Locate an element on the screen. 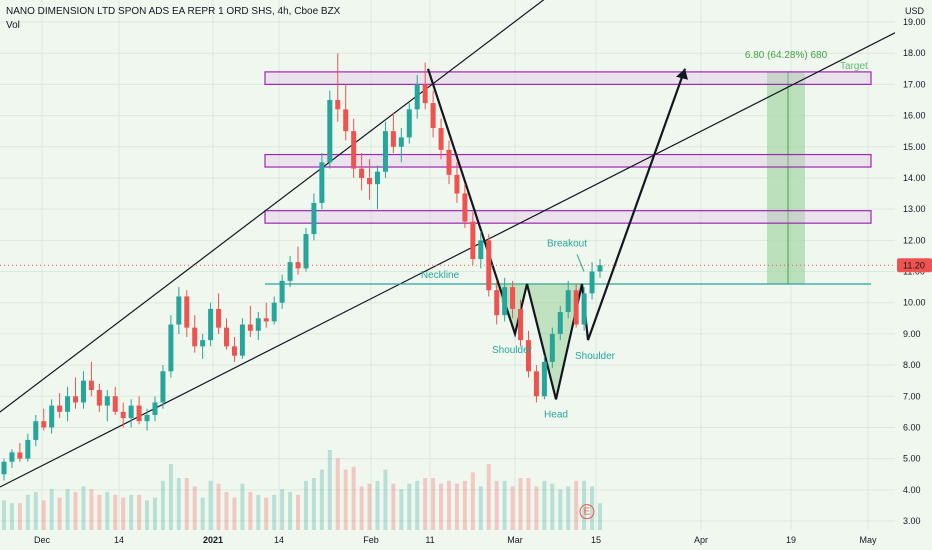 This screenshot has height=550, width=932. y-axis-tick-label: 10.00 is located at coordinates (914, 303).